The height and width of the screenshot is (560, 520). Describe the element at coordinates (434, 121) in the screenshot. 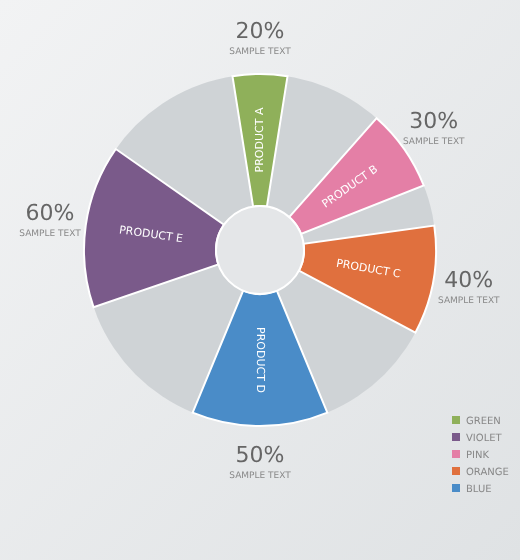

I see `data-label: 30%` at that location.